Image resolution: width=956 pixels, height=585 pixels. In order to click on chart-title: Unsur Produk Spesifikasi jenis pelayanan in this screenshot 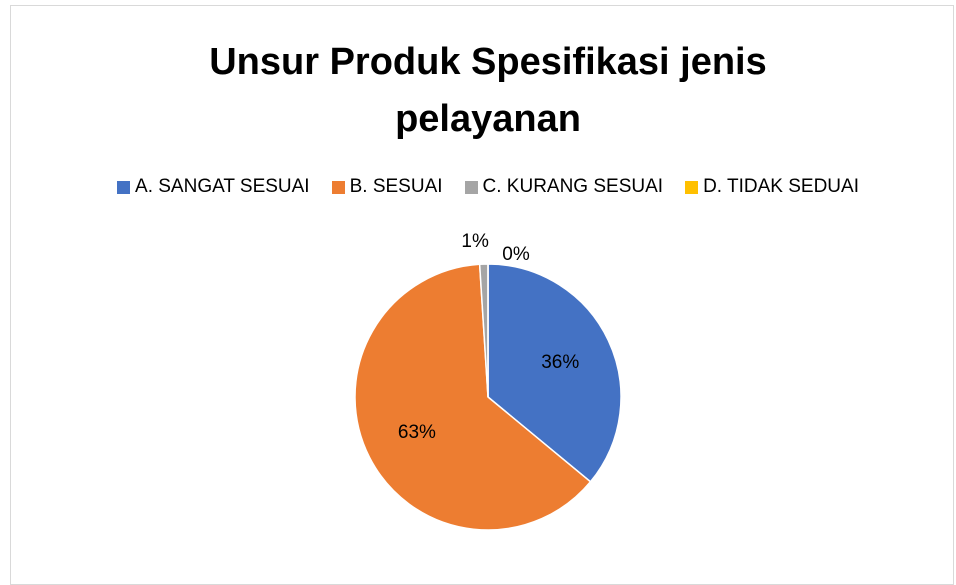, I will do `click(488, 90)`.